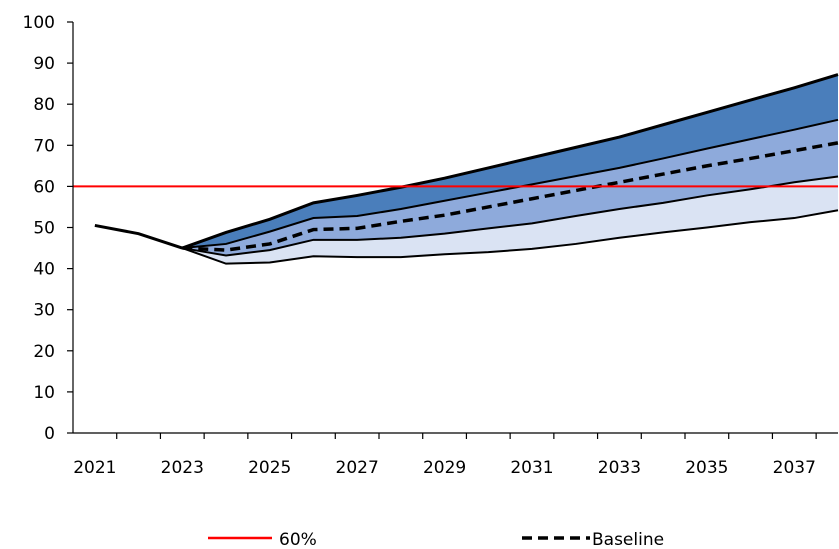  Describe the element at coordinates (44, 311) in the screenshot. I see `y-tick-label: 30` at that location.